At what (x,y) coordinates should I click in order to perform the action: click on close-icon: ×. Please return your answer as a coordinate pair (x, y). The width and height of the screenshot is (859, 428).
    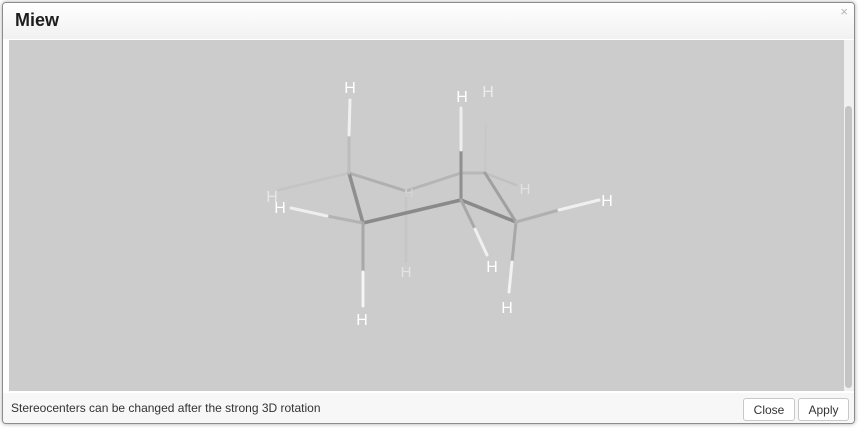
    Looking at the image, I should click on (844, 11).